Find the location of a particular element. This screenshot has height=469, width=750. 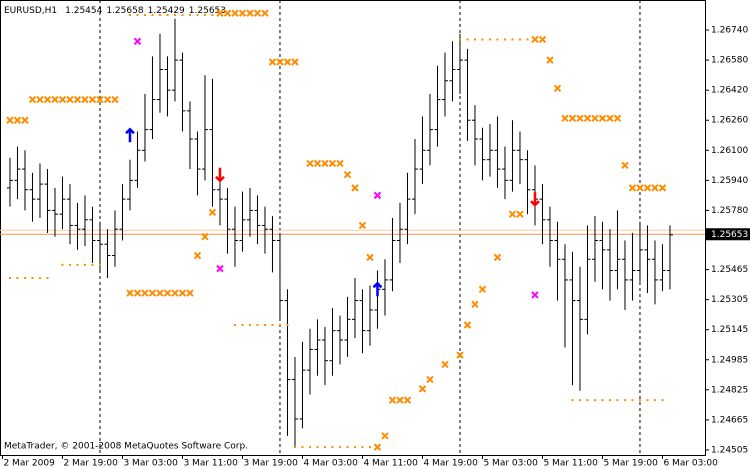

y-tick-label: 1.25940 is located at coordinates (729, 181).